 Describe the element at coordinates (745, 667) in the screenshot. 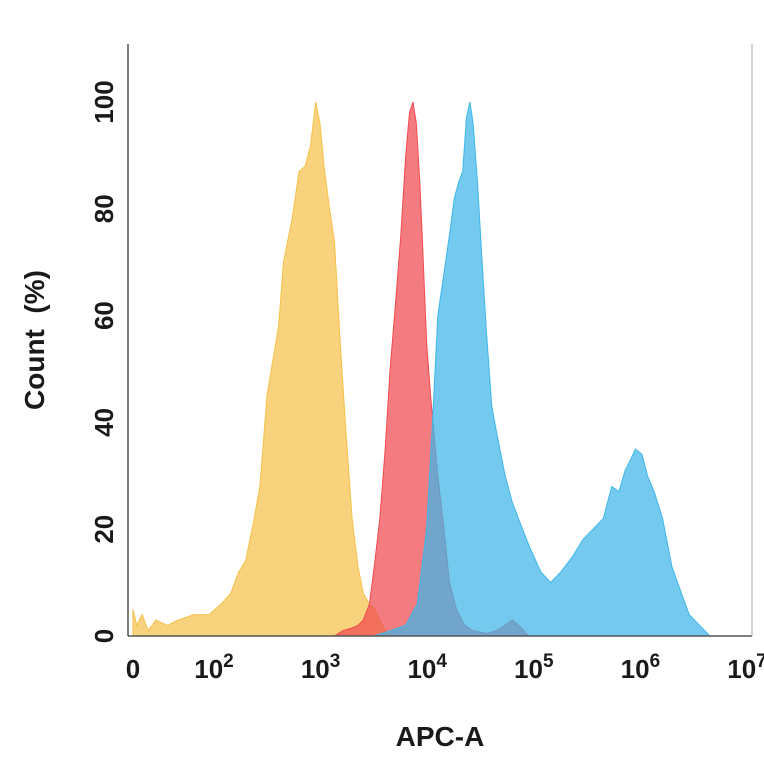

I see `x-tick-label: 10⁷` at that location.